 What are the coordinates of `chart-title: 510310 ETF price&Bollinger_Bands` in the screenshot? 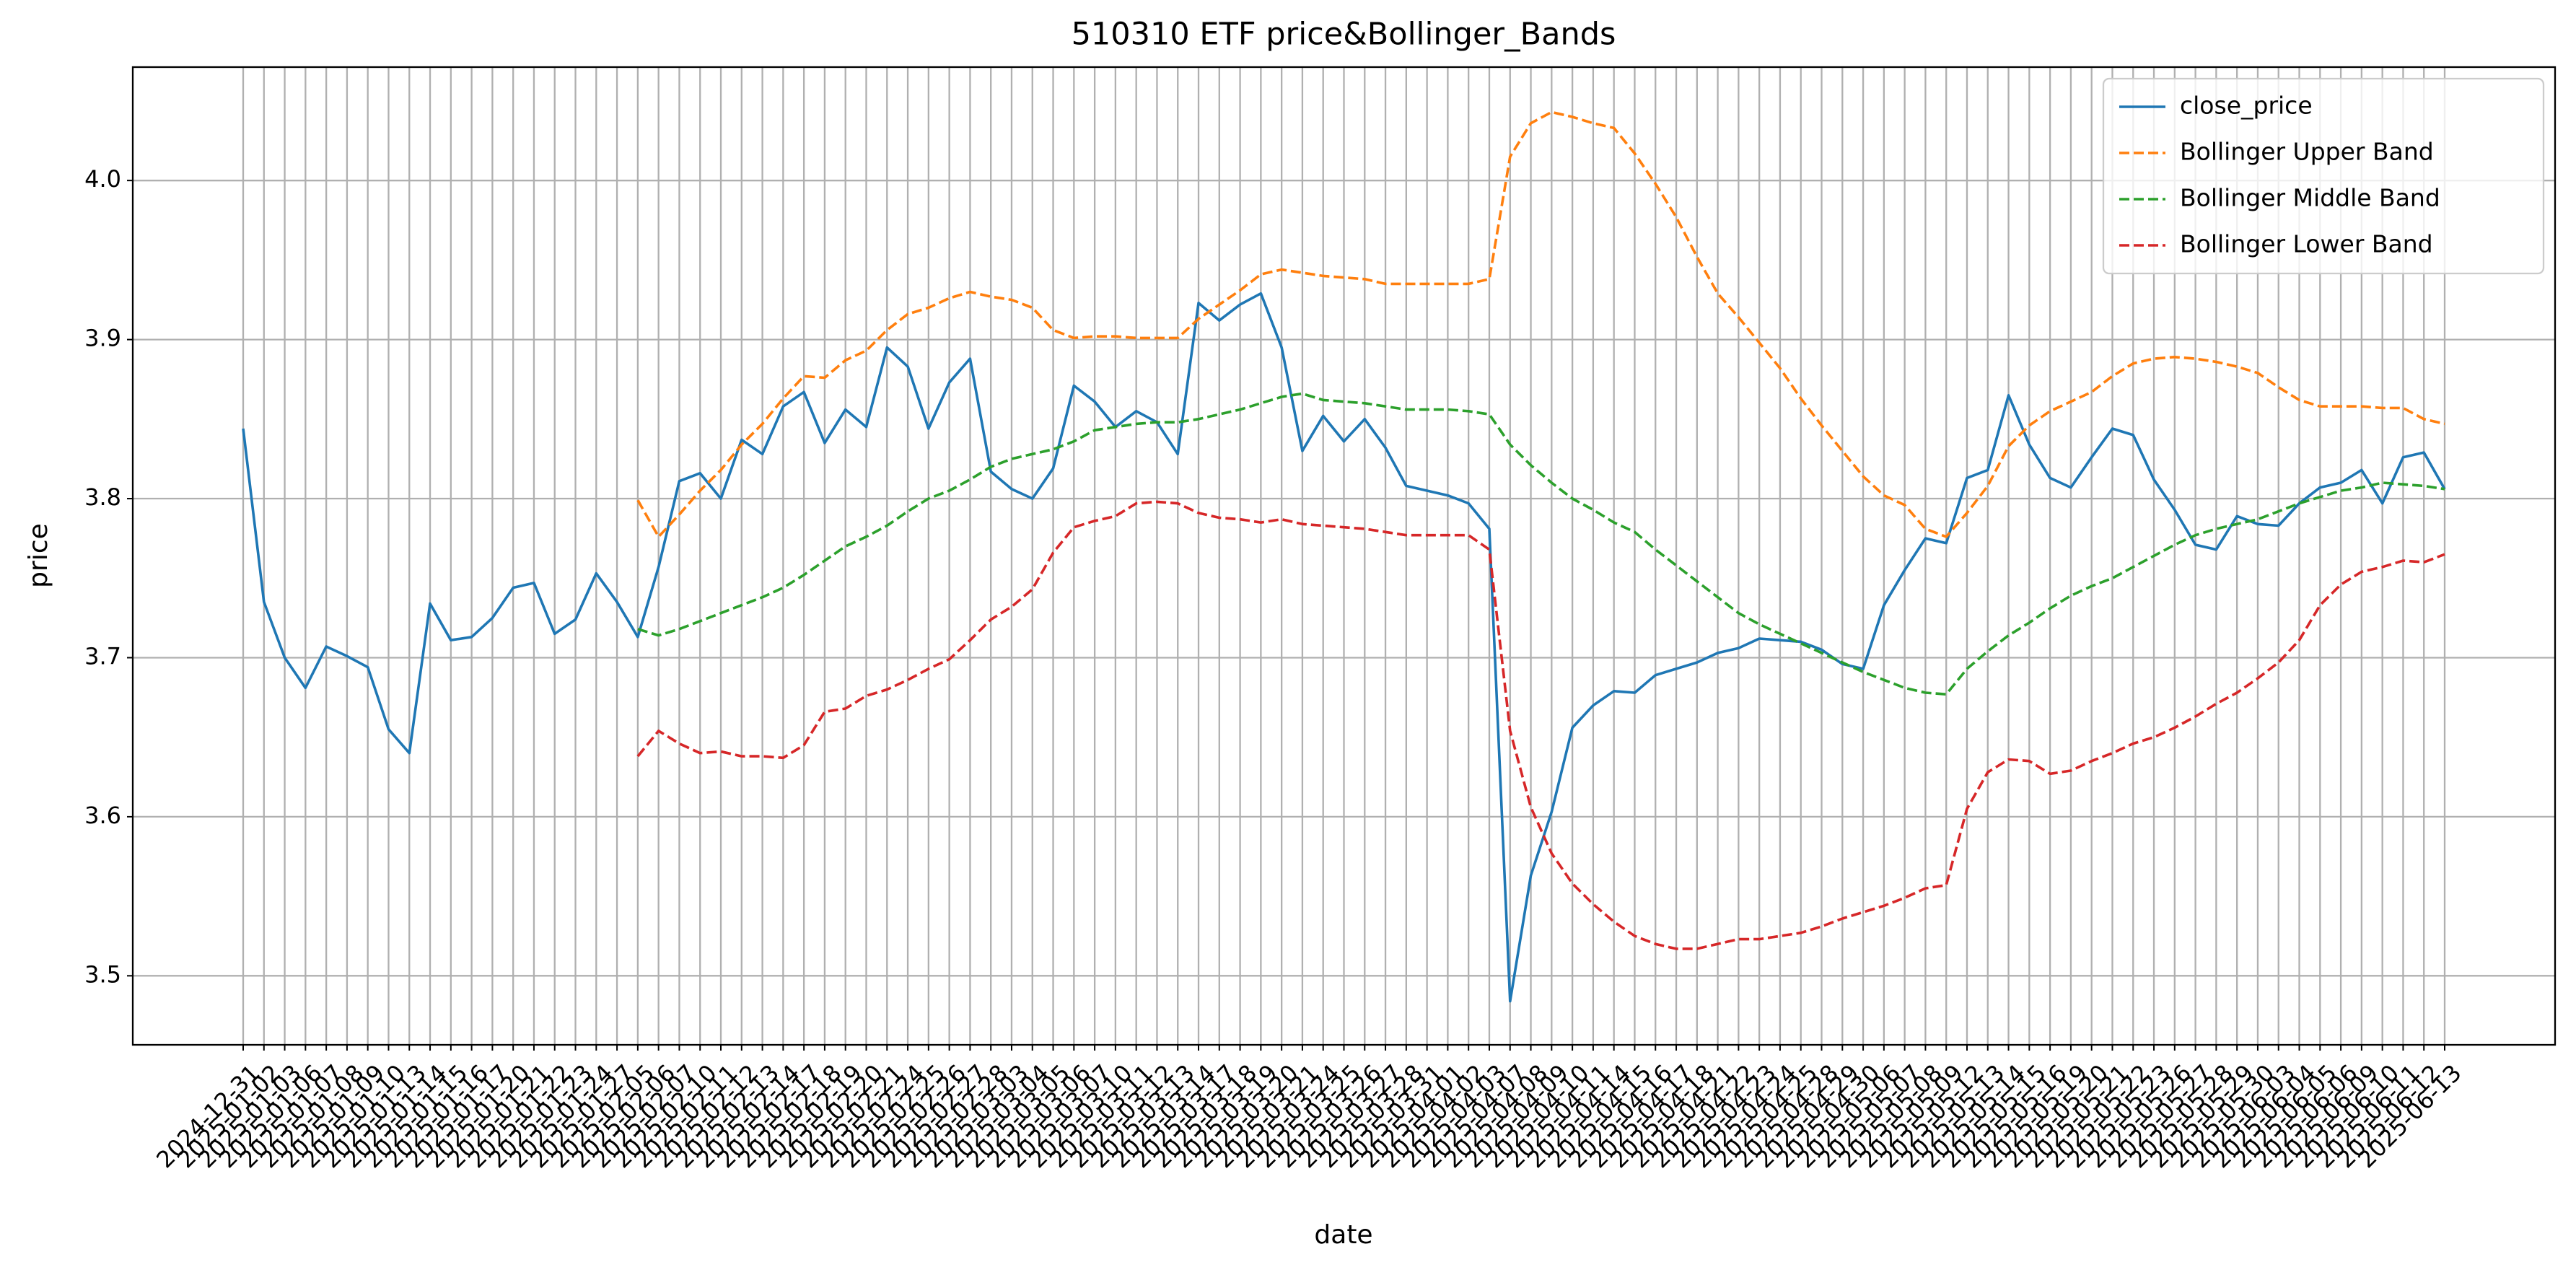 It's located at (1344, 35).